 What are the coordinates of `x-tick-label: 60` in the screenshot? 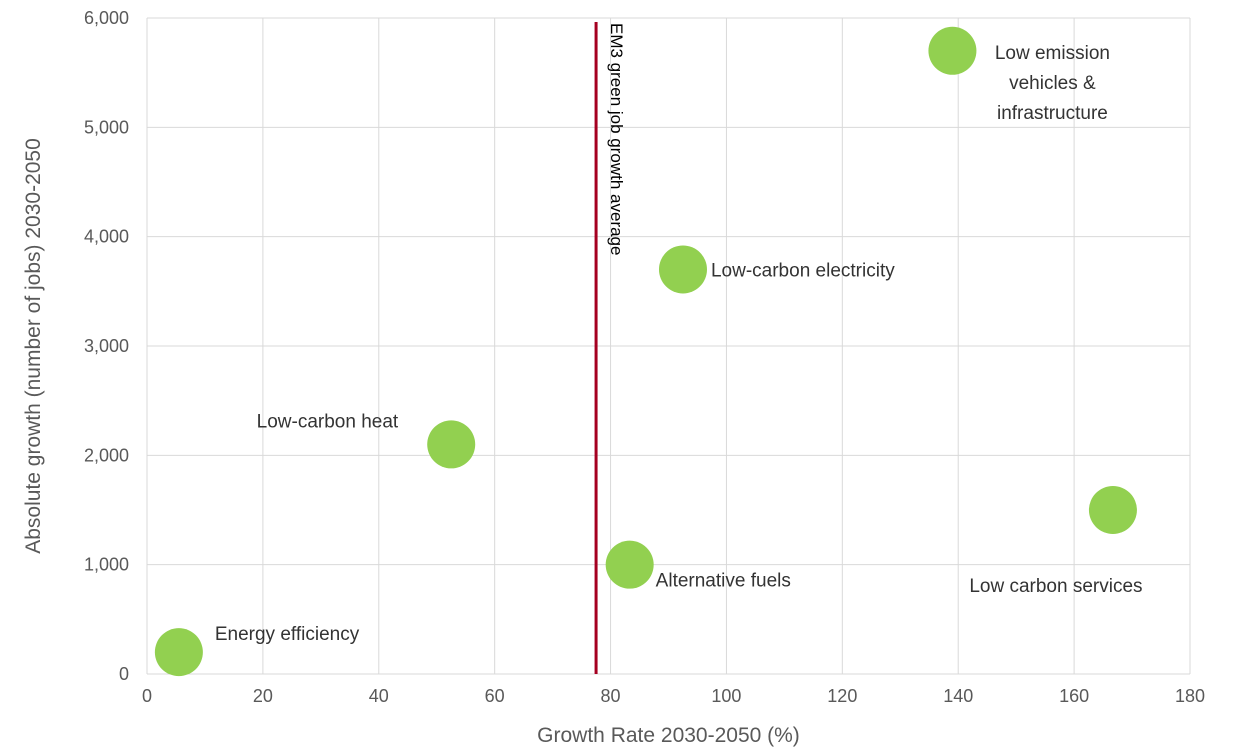 It's located at (495, 696).